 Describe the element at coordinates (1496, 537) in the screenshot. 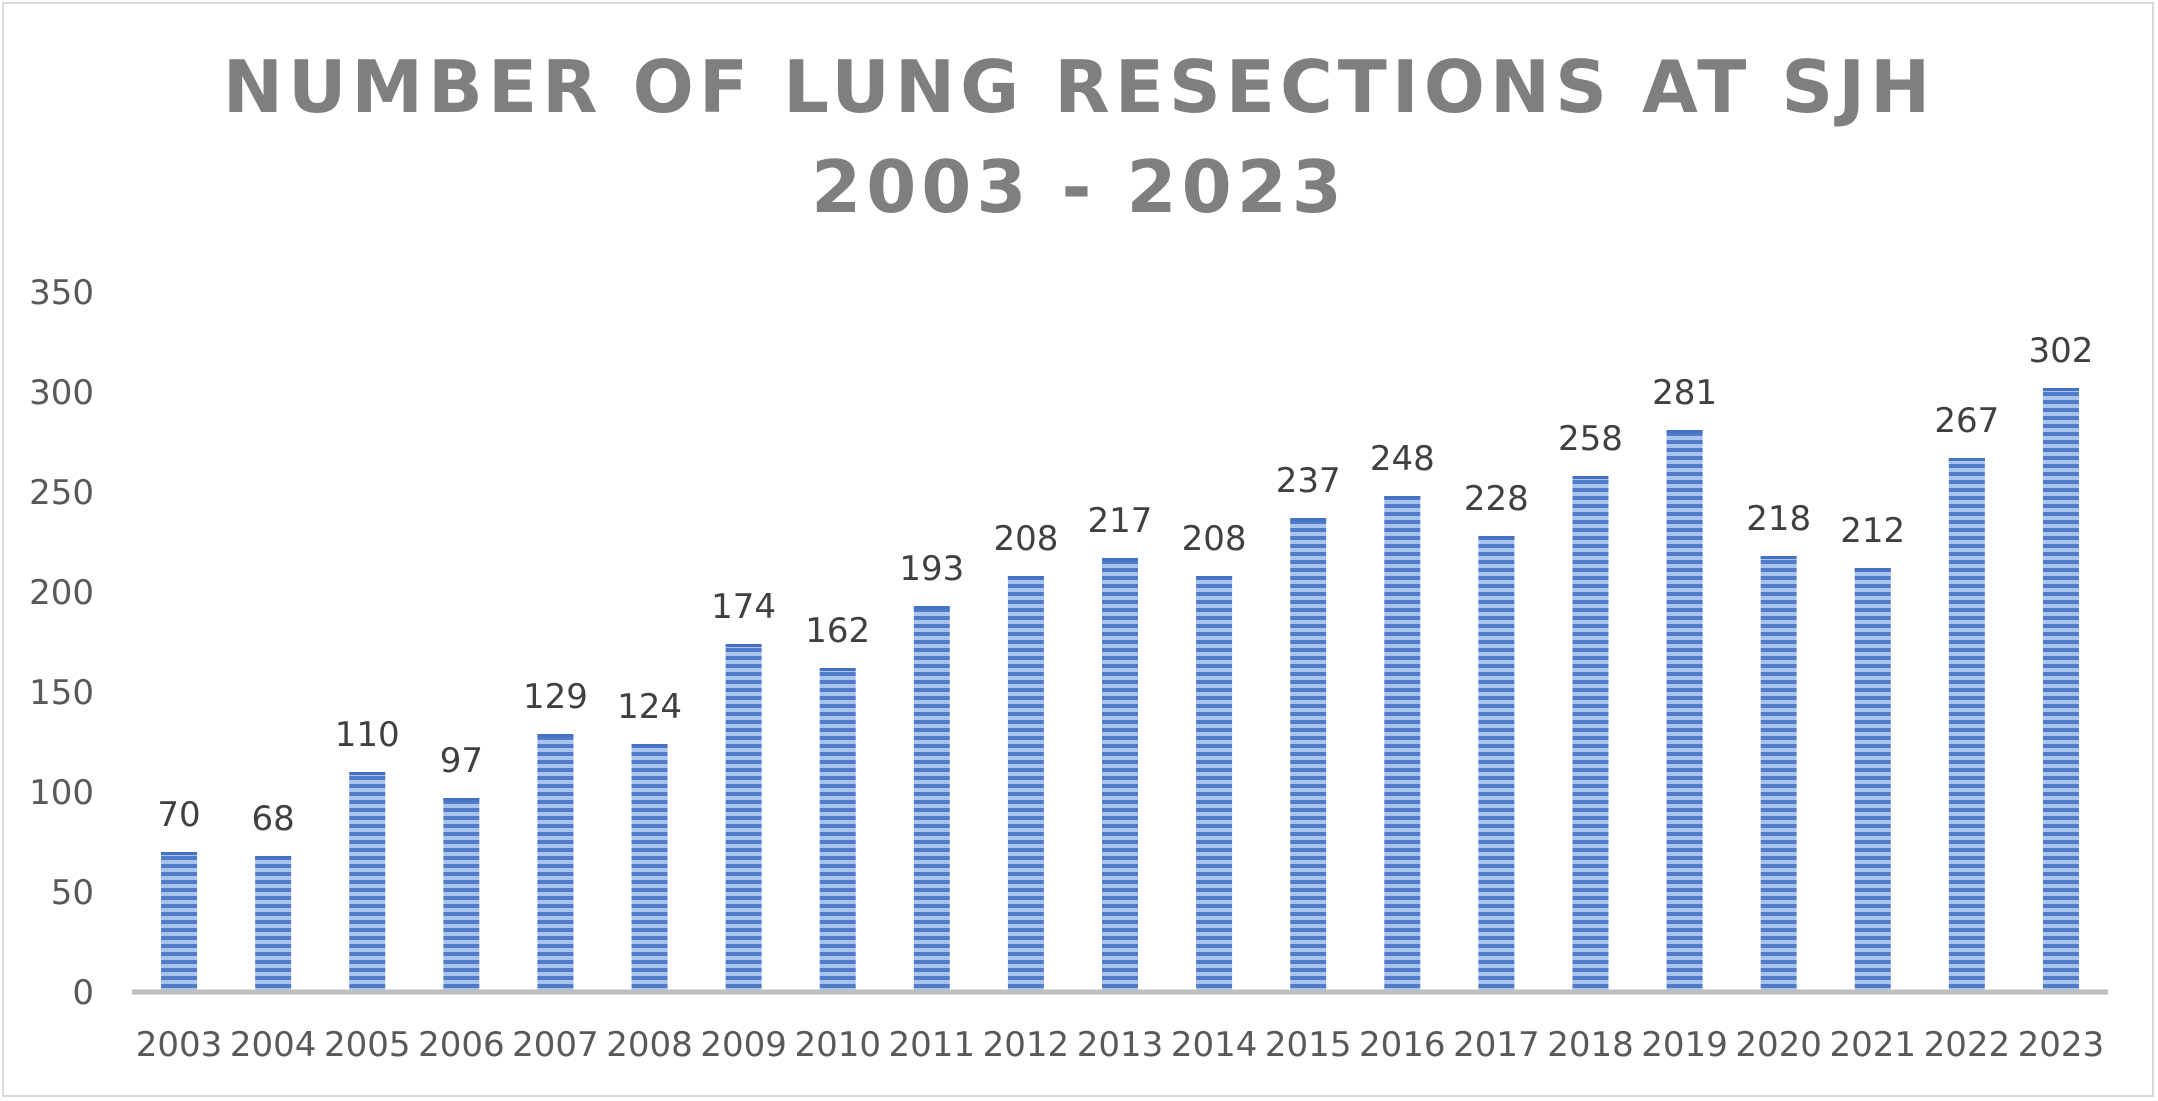

I see `bar-cap-2017` at that location.